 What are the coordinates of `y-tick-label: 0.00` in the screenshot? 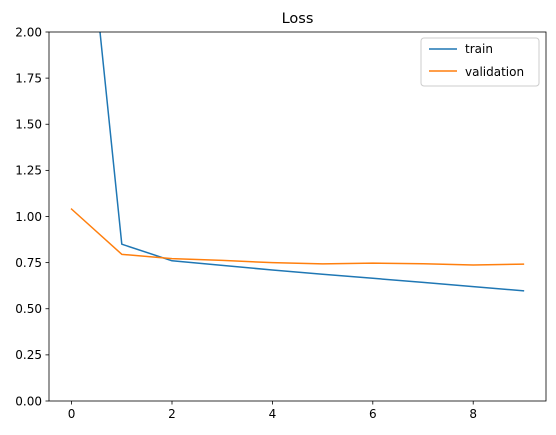 It's located at (28, 401).